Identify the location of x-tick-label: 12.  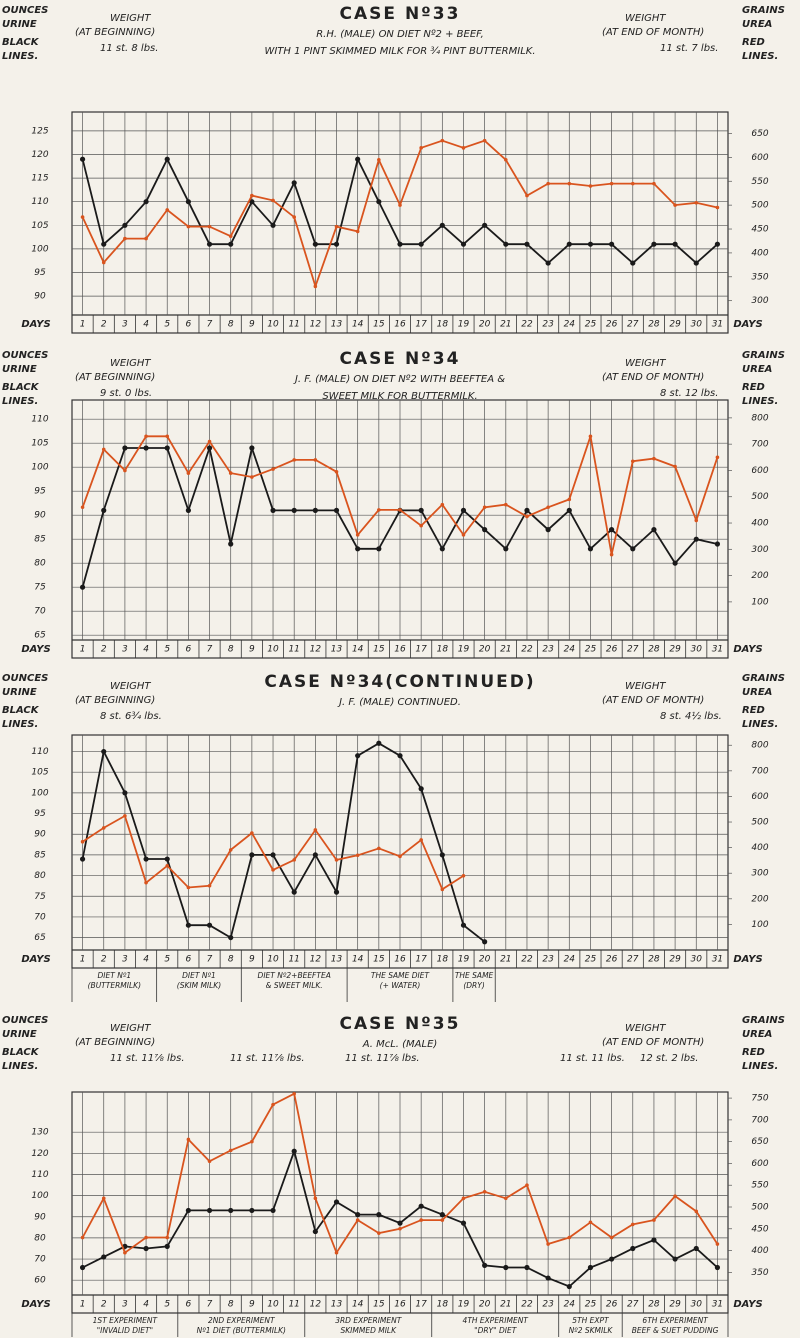
(316, 960).